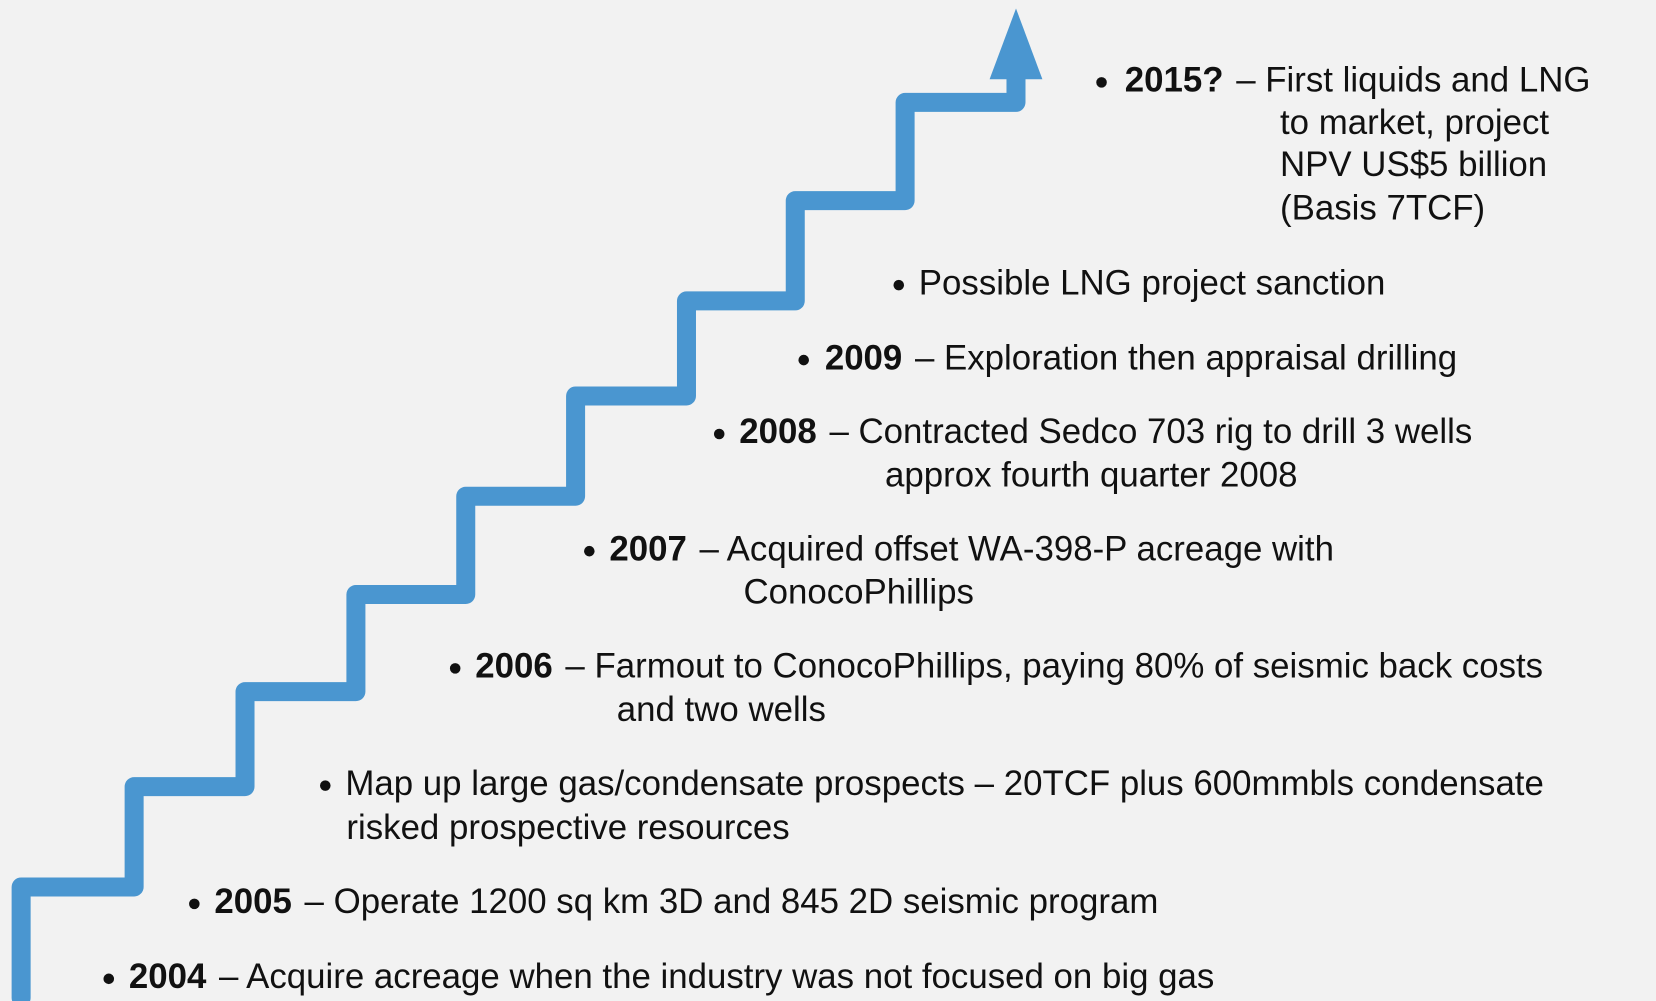 Image resolution: width=1656 pixels, height=1001 pixels. Describe the element at coordinates (1382, 207) in the screenshot. I see `item-text: (Basis 7TCF)` at that location.